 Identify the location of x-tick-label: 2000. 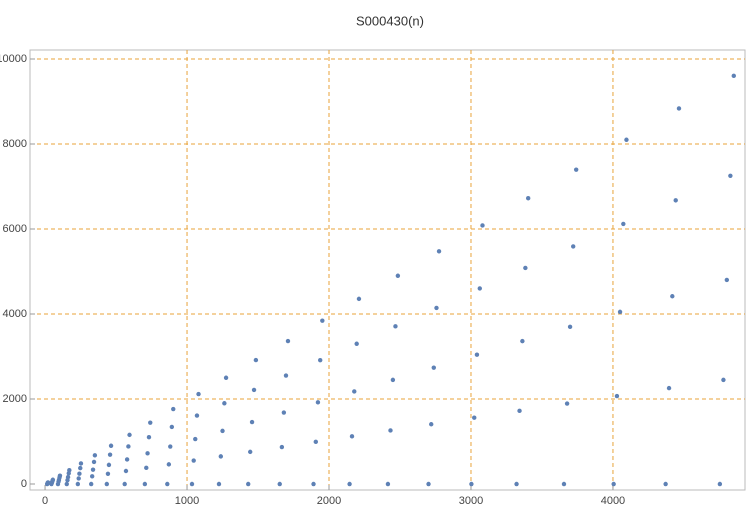
(329, 501).